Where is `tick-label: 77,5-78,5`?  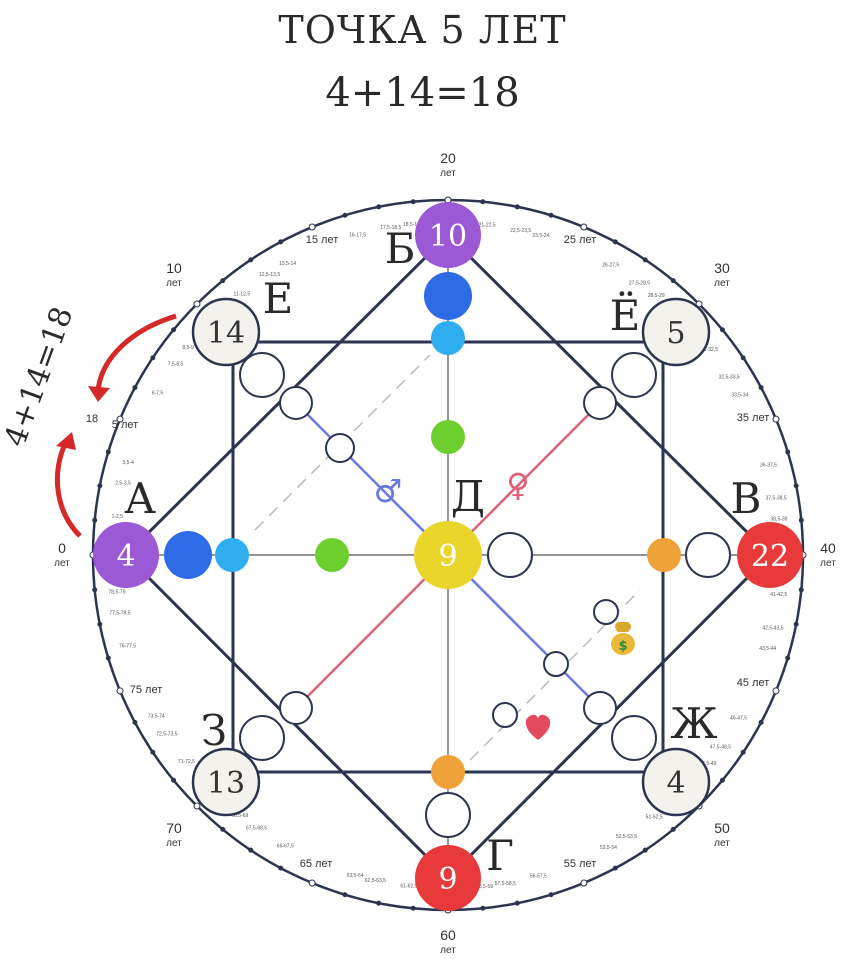
tick-label: 77,5-78,5 is located at coordinates (119, 613).